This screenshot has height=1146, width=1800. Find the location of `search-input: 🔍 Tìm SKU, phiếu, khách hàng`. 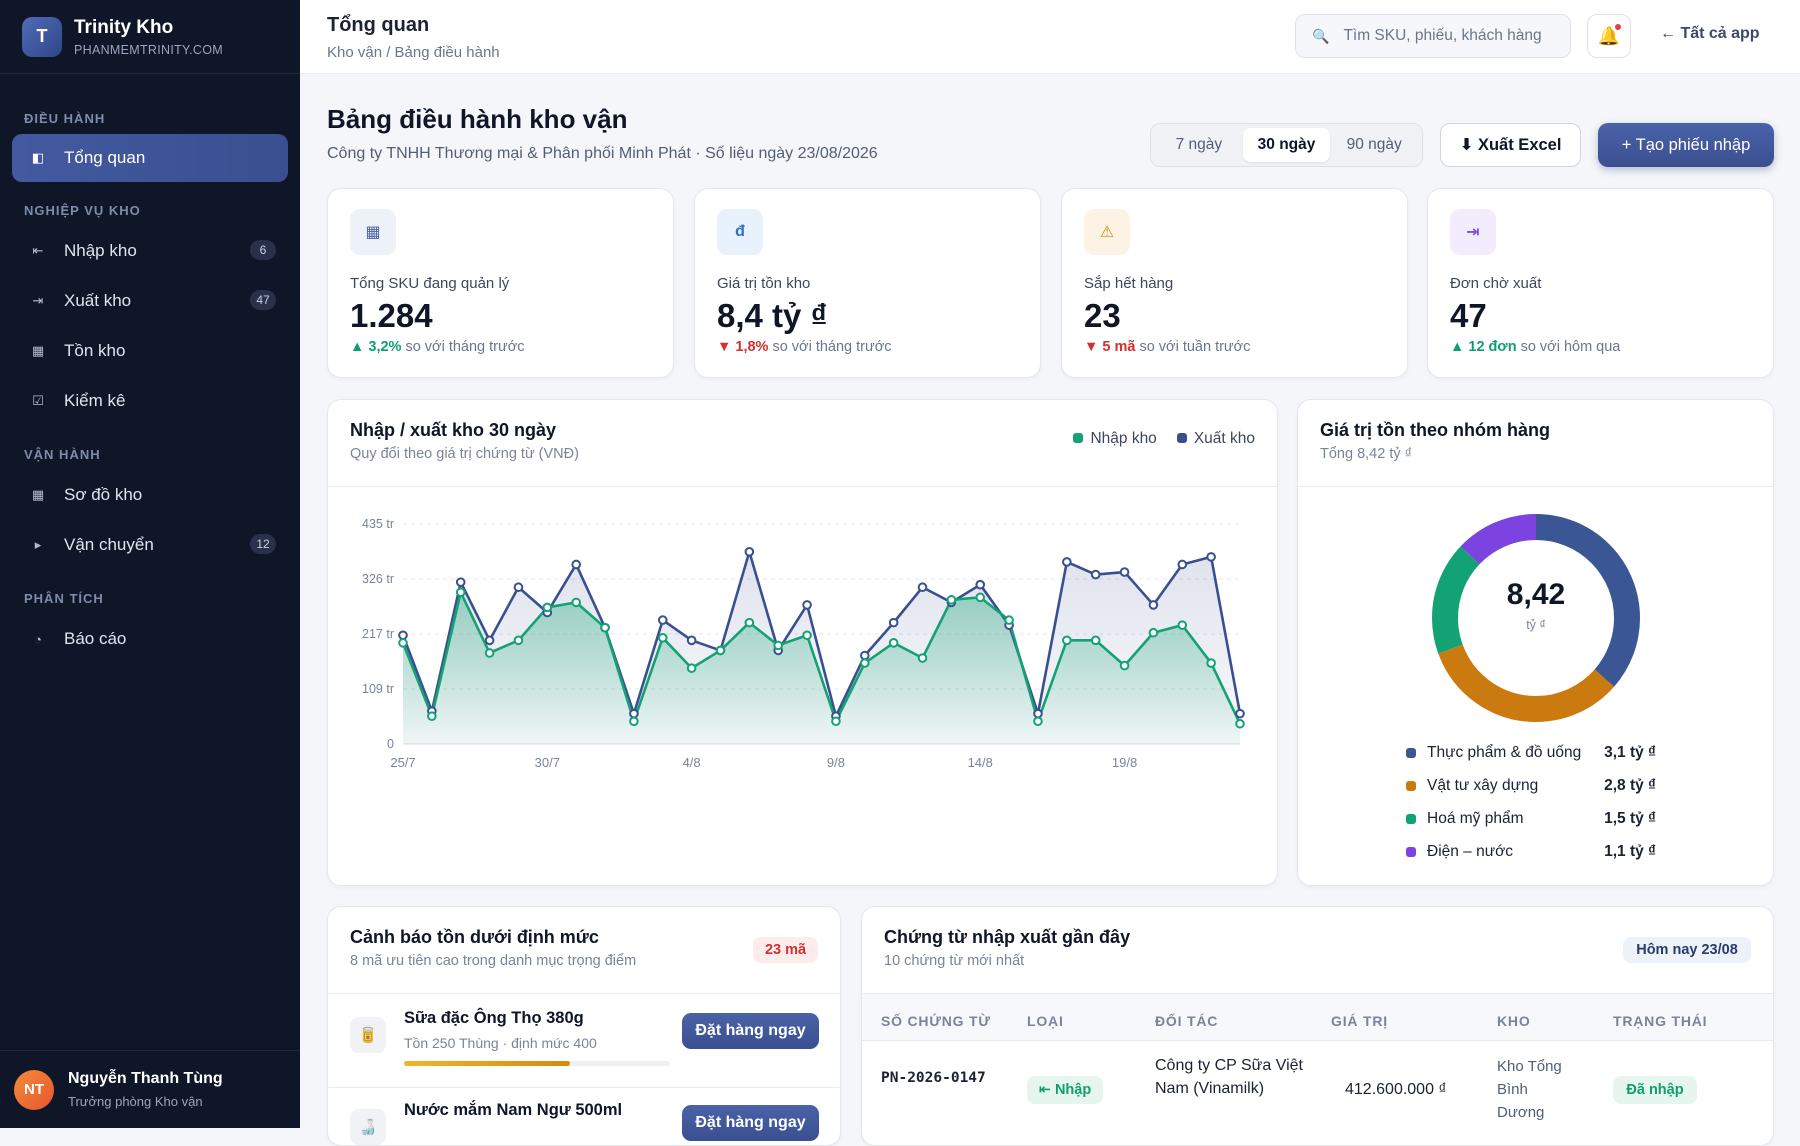

search-input: 🔍 Tìm SKU, phiếu, khách hàng is located at coordinates (1433, 36).